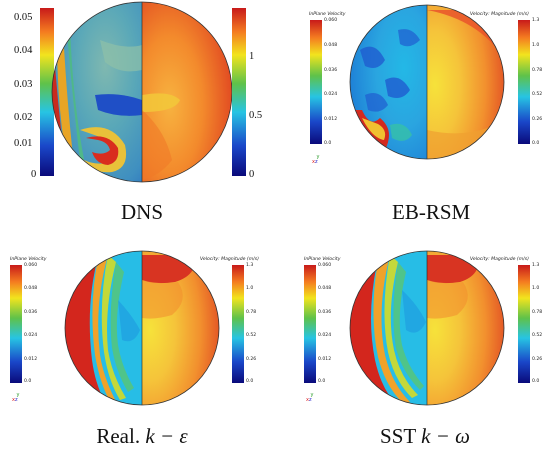 The image size is (559, 461). What do you see at coordinates (331, 20) in the screenshot?
I see `ebrsm-left-tick-0: 0.060` at bounding box center [331, 20].